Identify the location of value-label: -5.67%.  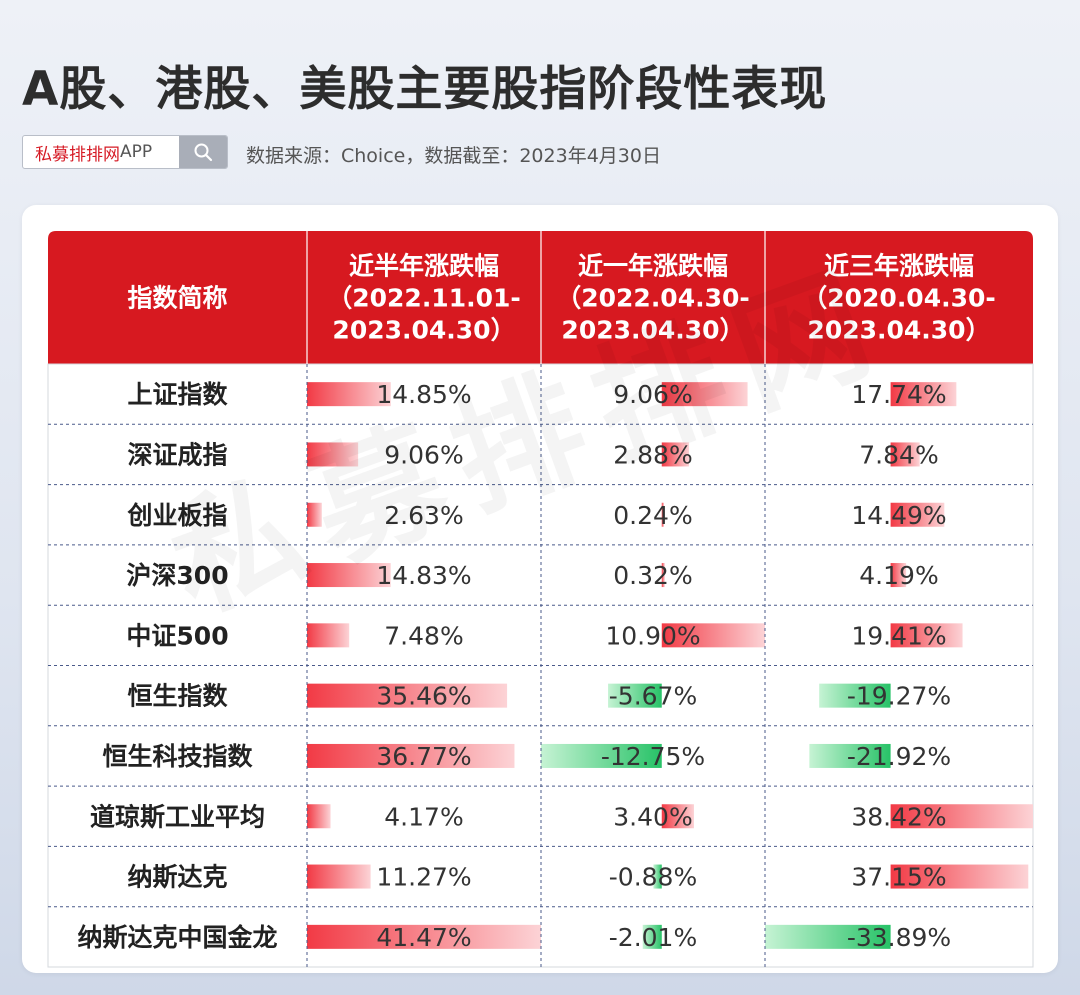
(653, 696).